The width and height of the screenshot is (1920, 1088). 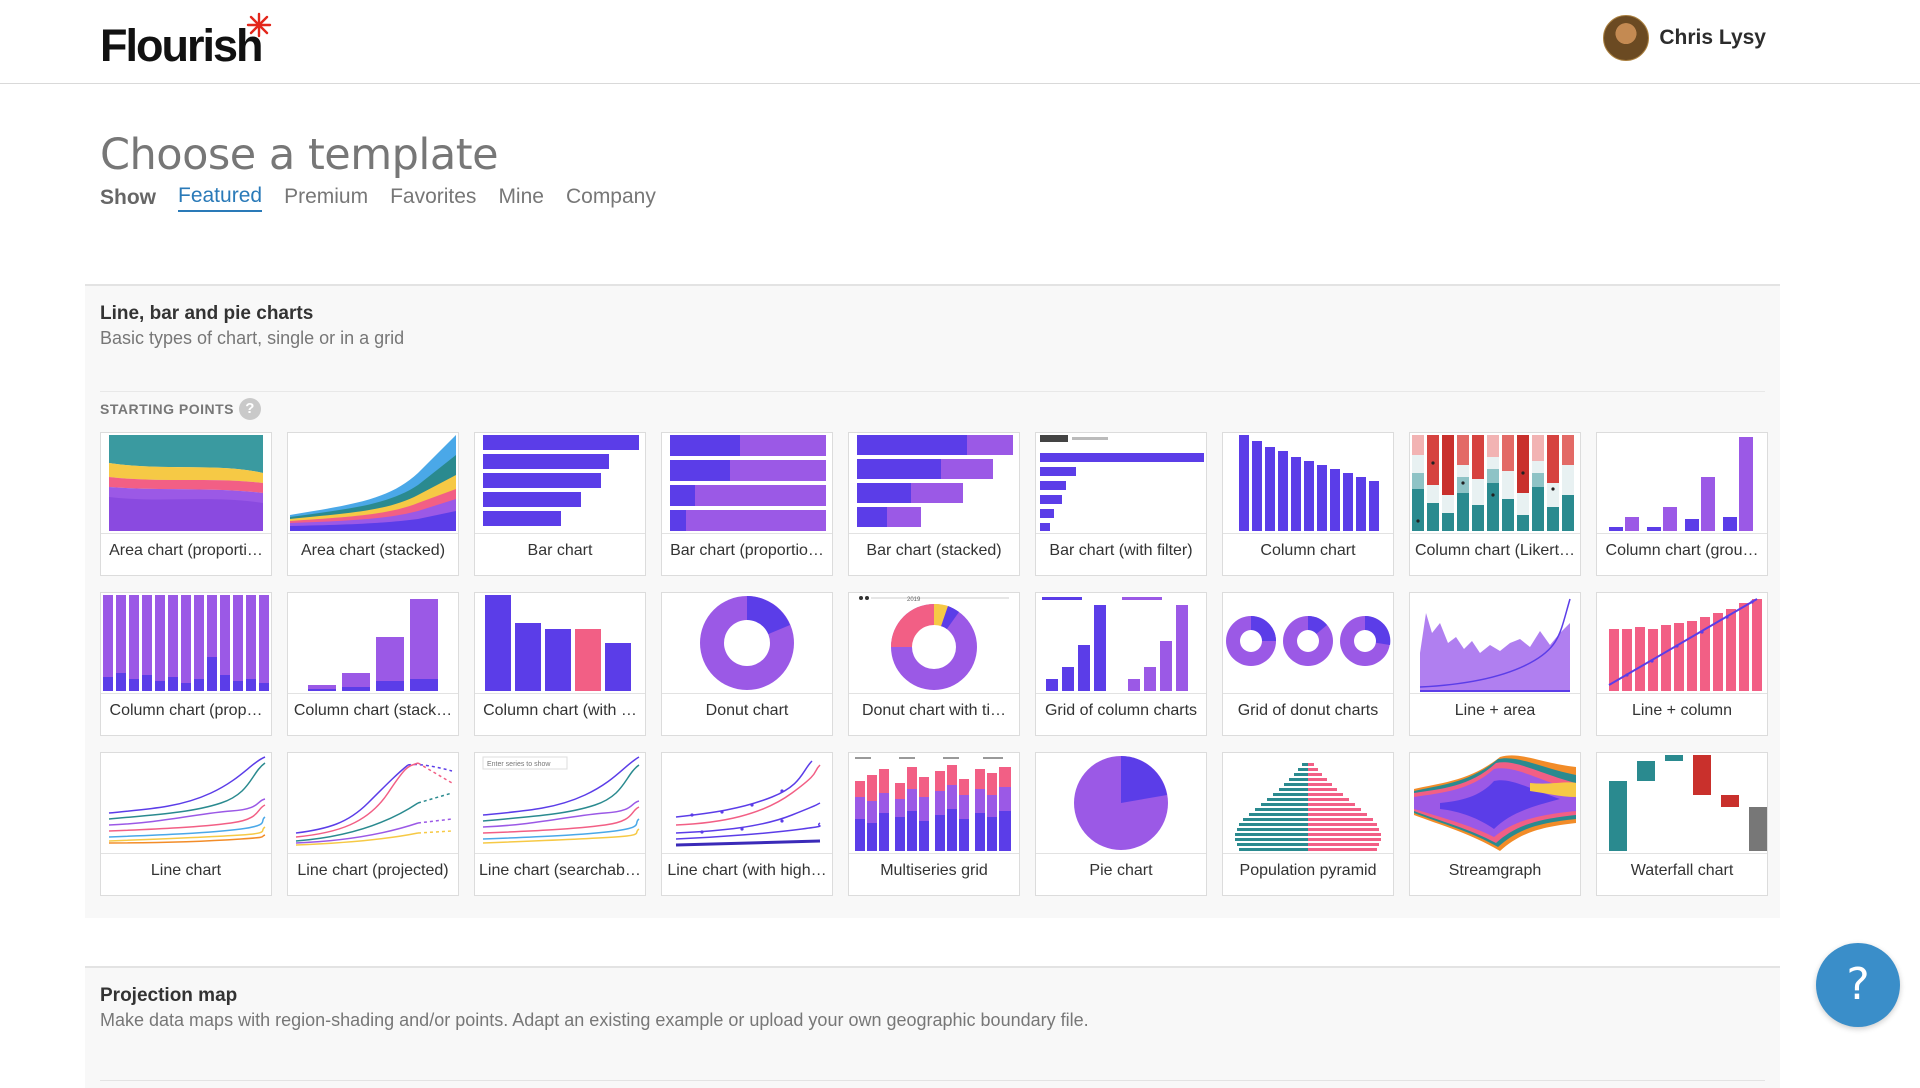 What do you see at coordinates (299, 155) in the screenshot?
I see `page-title: Choose a template` at bounding box center [299, 155].